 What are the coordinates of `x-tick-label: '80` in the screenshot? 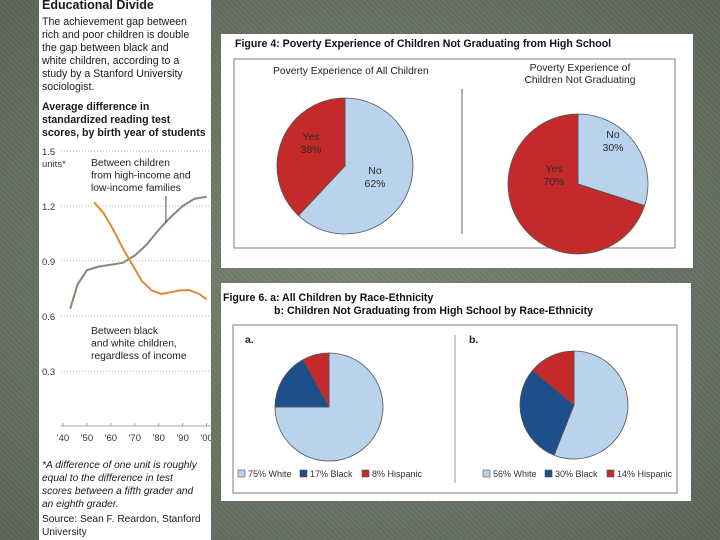 It's located at (159, 438).